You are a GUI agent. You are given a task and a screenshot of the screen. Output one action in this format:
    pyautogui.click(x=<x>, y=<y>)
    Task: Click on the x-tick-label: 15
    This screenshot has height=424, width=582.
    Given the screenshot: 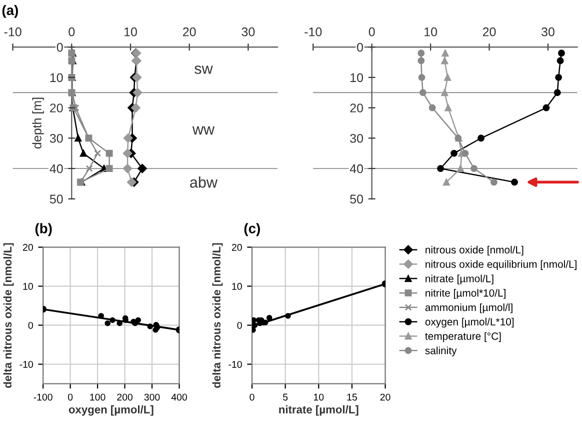 What is the action you would take?
    pyautogui.click(x=352, y=397)
    